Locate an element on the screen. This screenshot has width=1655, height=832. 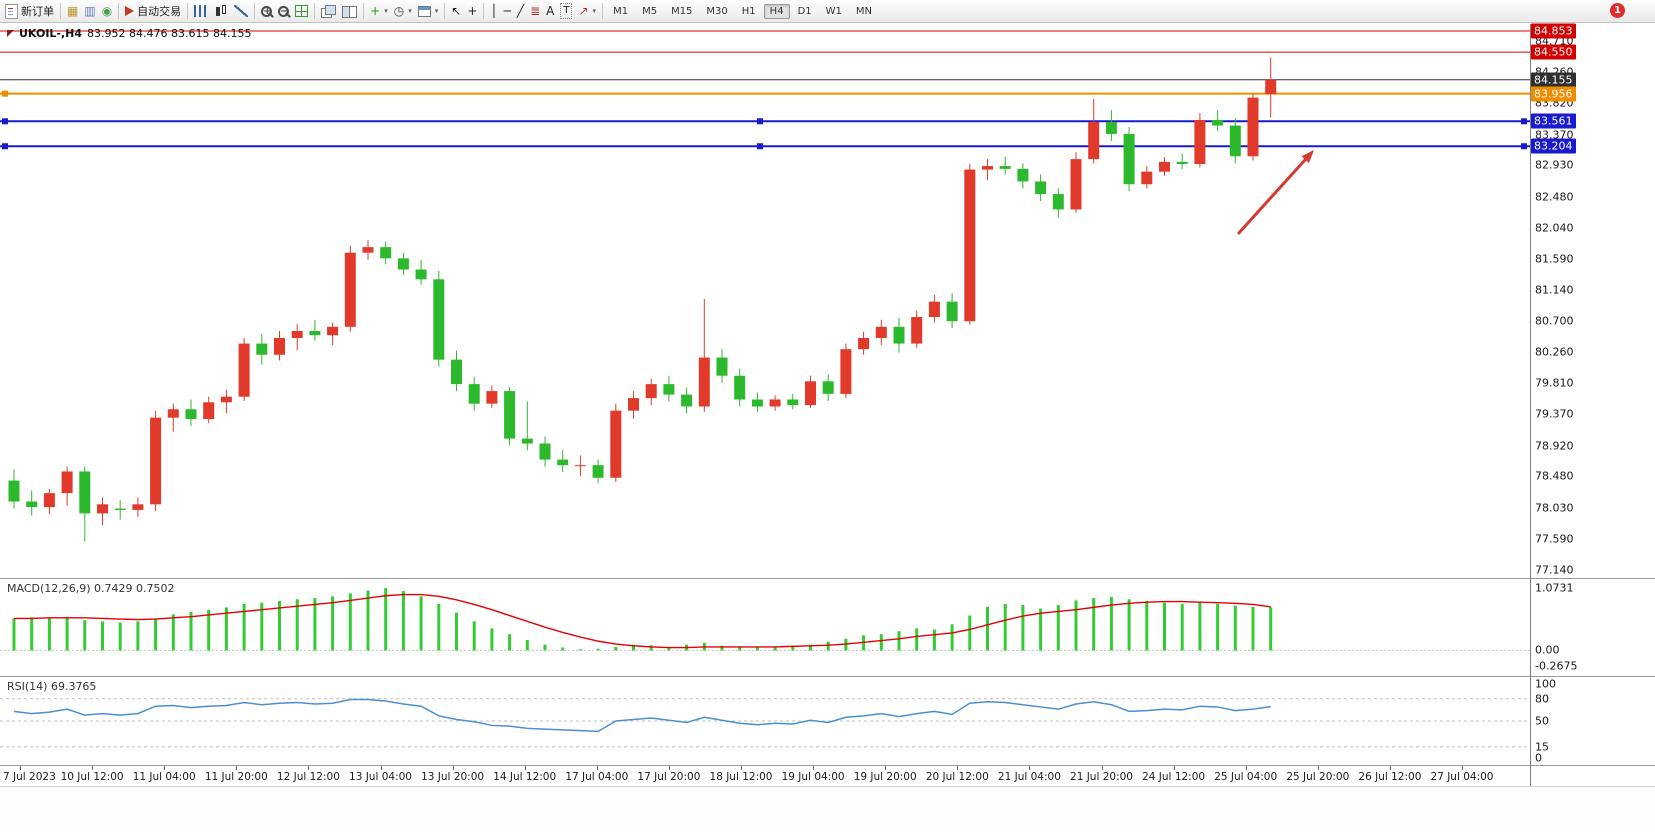
arrows-tool: ↗ ▾ is located at coordinates (587, 11).